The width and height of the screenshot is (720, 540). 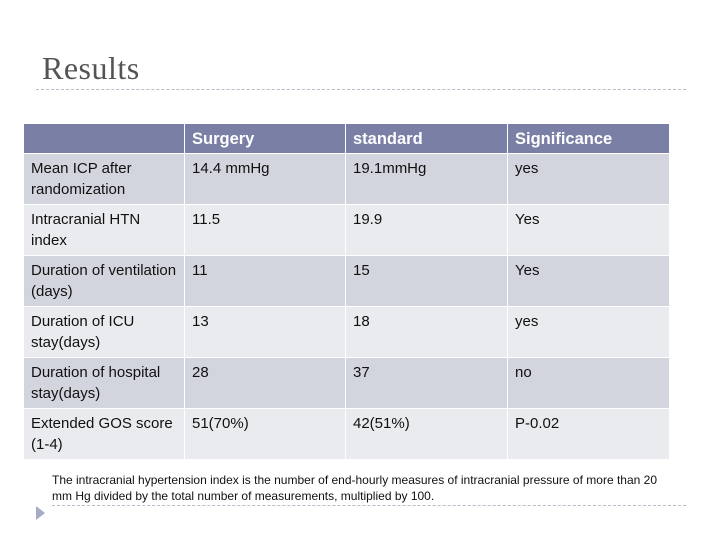 What do you see at coordinates (265, 179) in the screenshot?
I see `surgery-value: 14.4 mmHg` at bounding box center [265, 179].